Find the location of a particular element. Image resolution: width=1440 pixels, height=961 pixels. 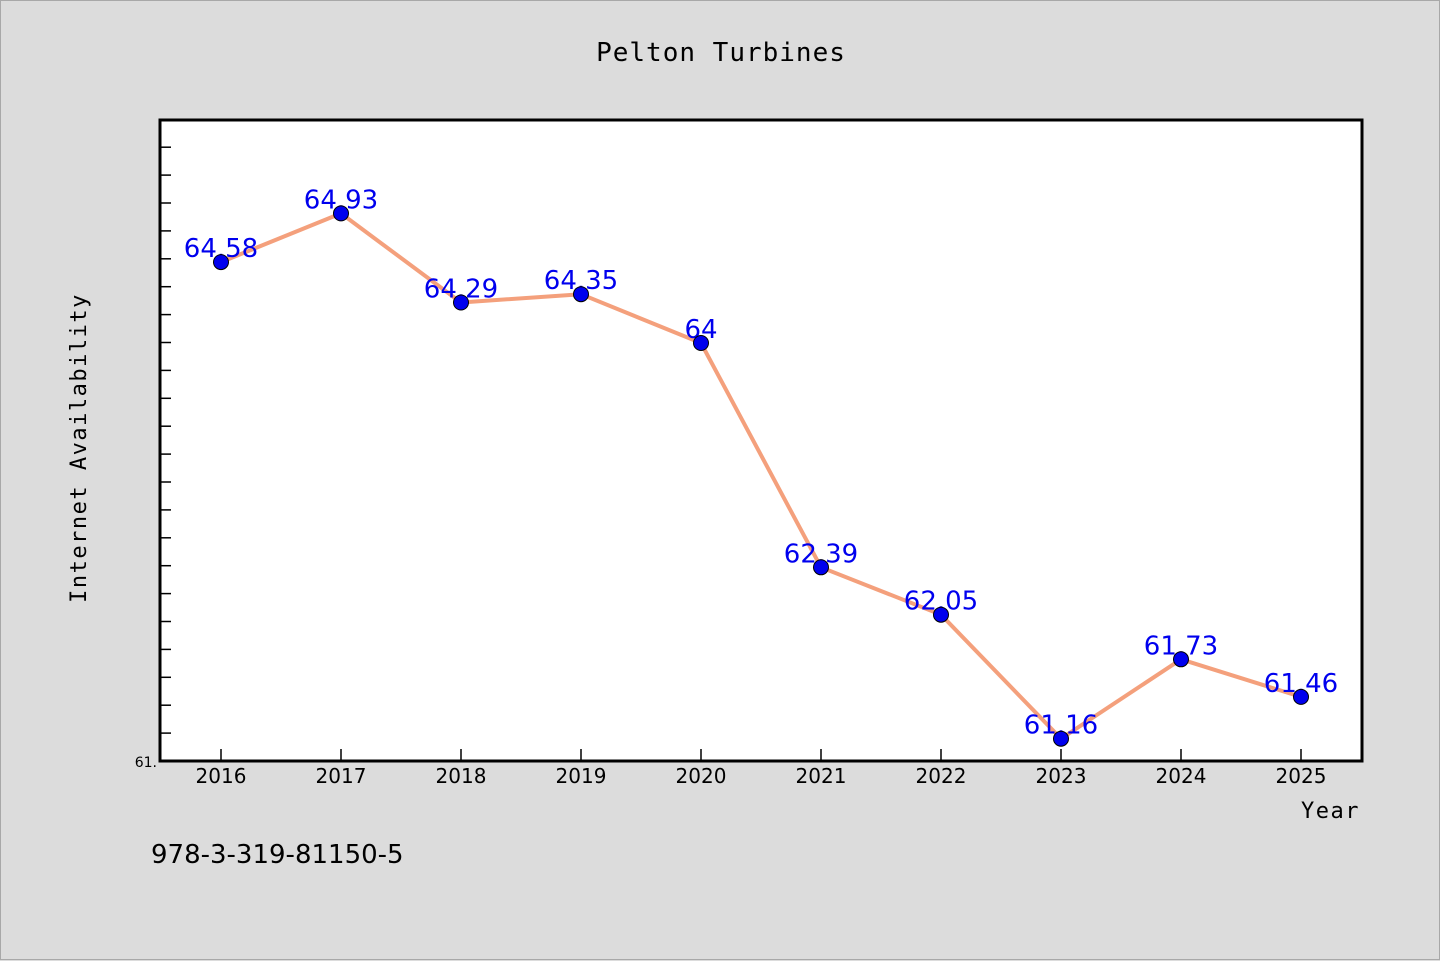

x-tick-label-2017: 2017 is located at coordinates (341, 776).